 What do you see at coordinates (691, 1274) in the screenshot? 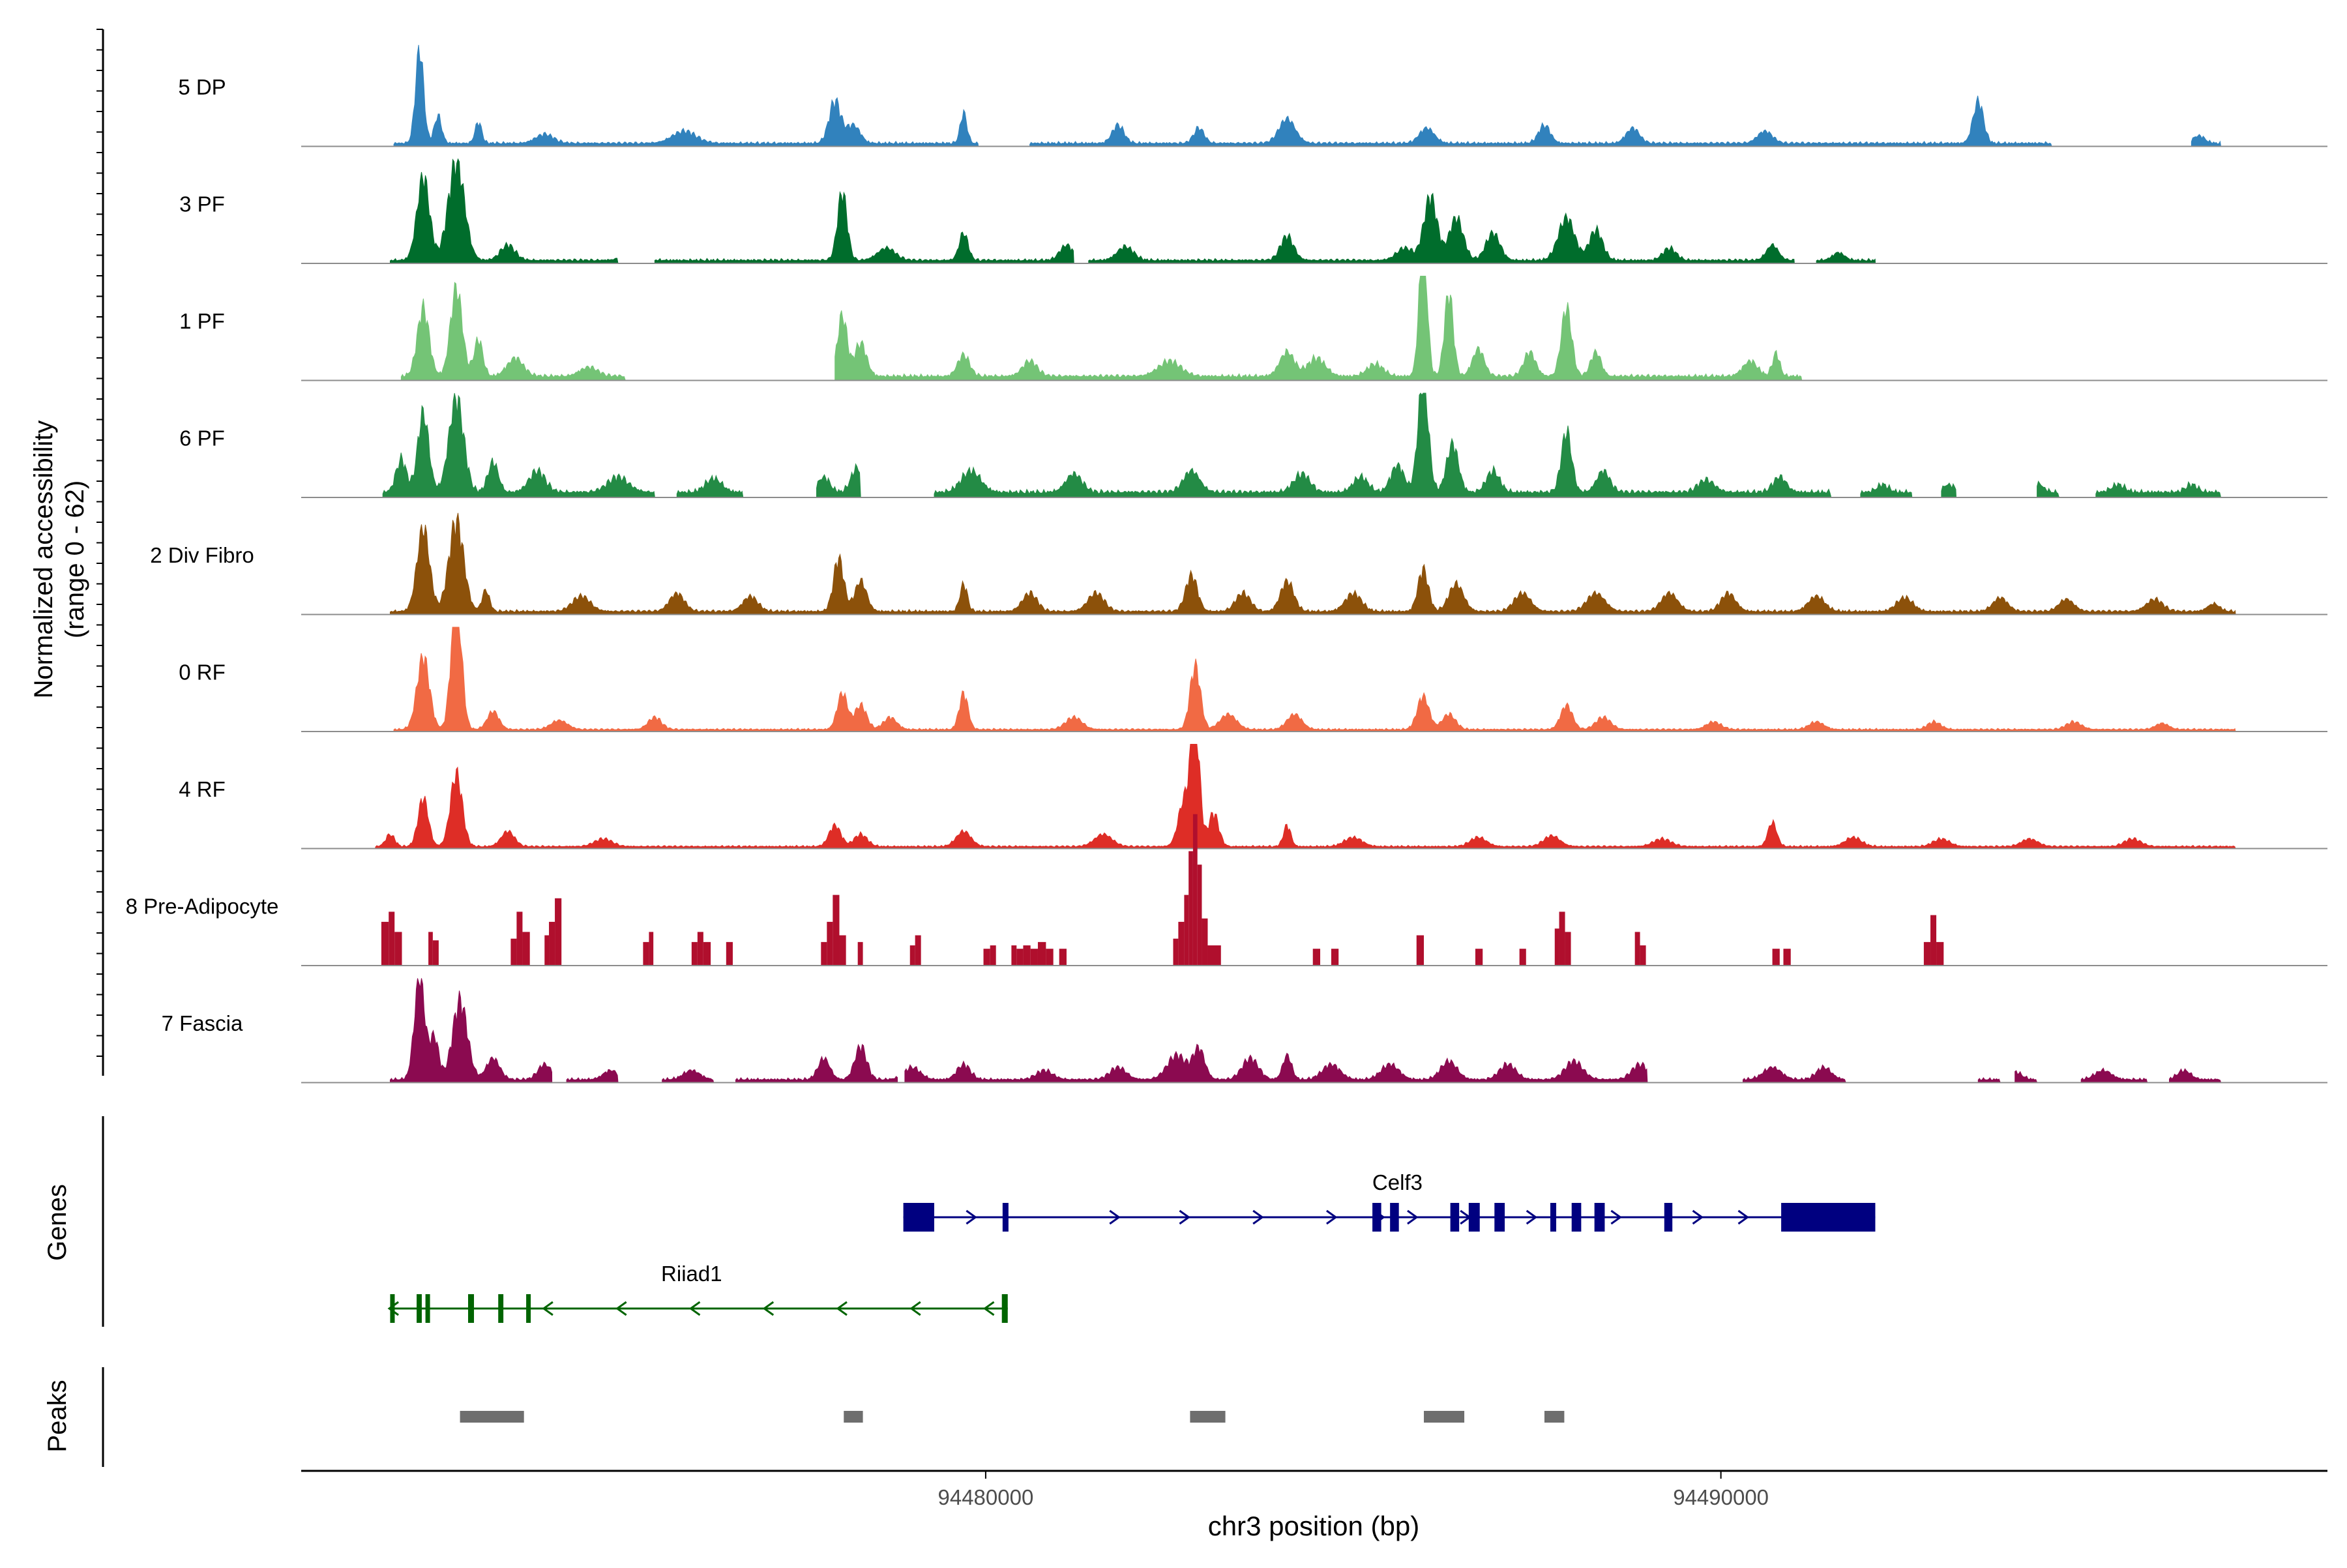
I see `gene-name: Riiad1` at bounding box center [691, 1274].